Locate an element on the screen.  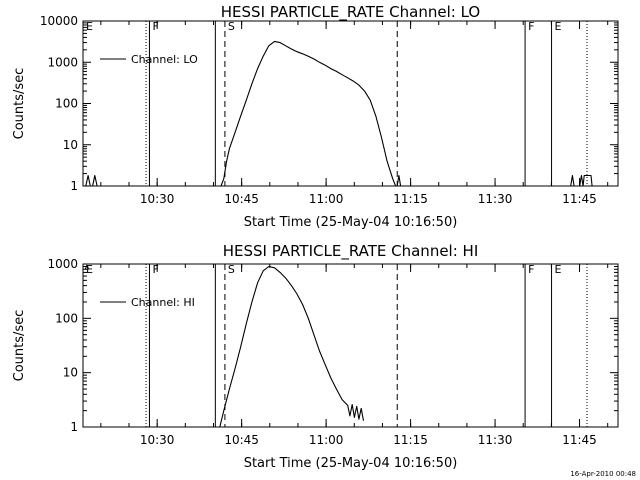
legend-label: Channel: HI is located at coordinates (163, 302).